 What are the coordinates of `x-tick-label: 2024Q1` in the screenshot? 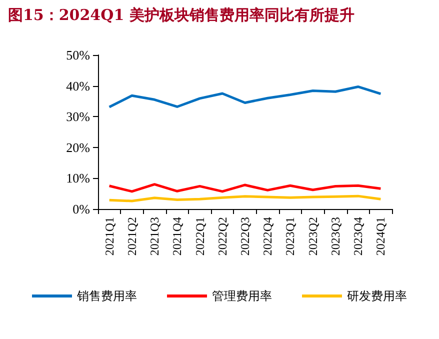 It's located at (381, 236).